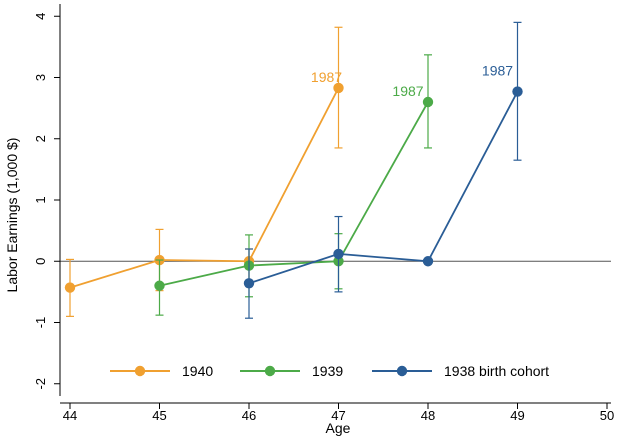 This screenshot has width=627, height=439. Describe the element at coordinates (40, 199) in the screenshot. I see `y-tick-label: 1` at that location.